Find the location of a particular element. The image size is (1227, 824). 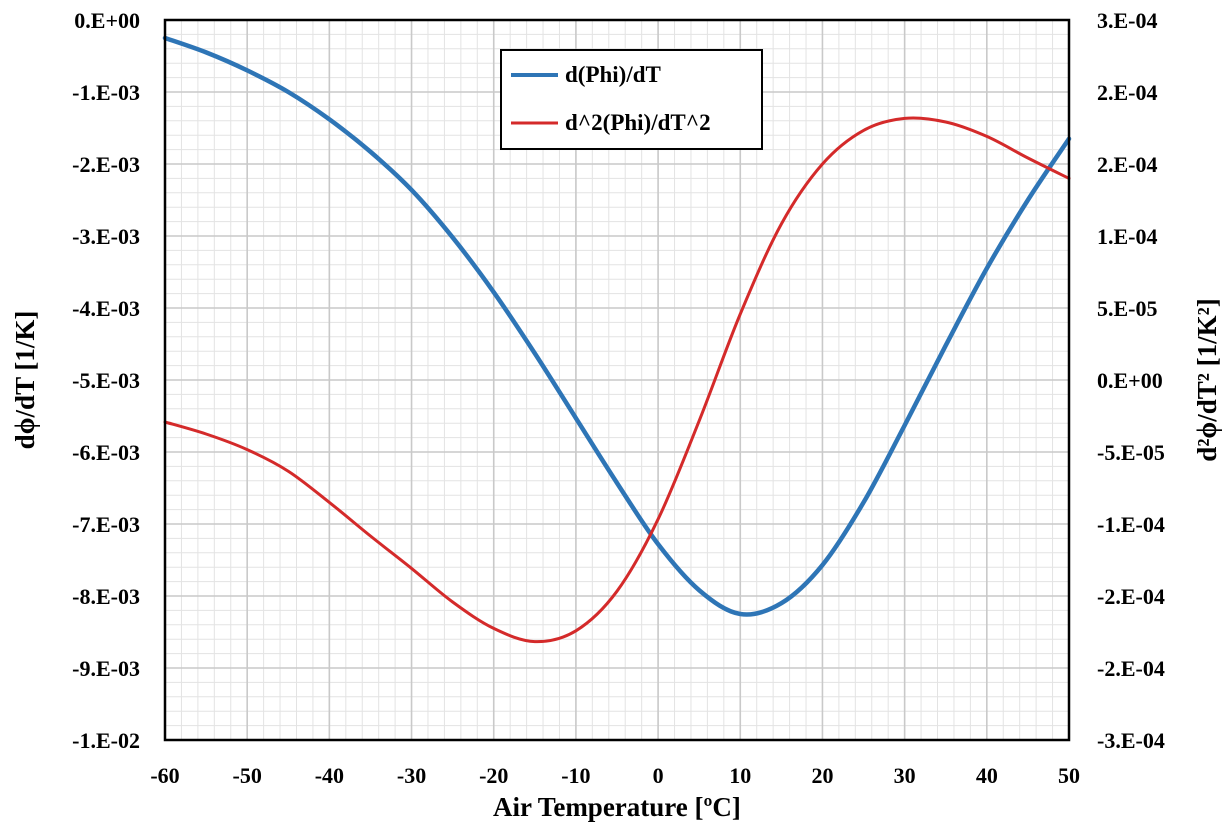

legend-label-series-2: d^2(Phi)/dT^2 is located at coordinates (638, 122).